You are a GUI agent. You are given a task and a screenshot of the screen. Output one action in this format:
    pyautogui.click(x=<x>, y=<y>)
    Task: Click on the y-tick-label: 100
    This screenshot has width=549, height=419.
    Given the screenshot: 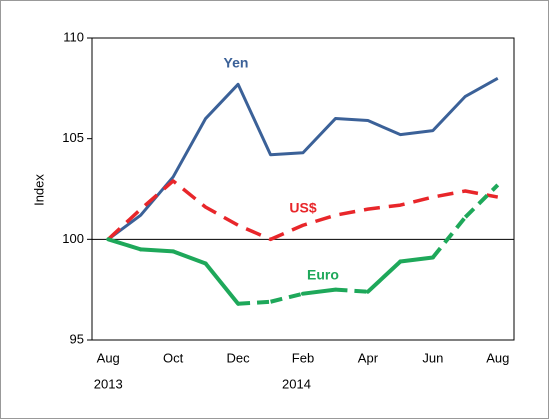 What is the action you would take?
    pyautogui.click(x=73, y=238)
    